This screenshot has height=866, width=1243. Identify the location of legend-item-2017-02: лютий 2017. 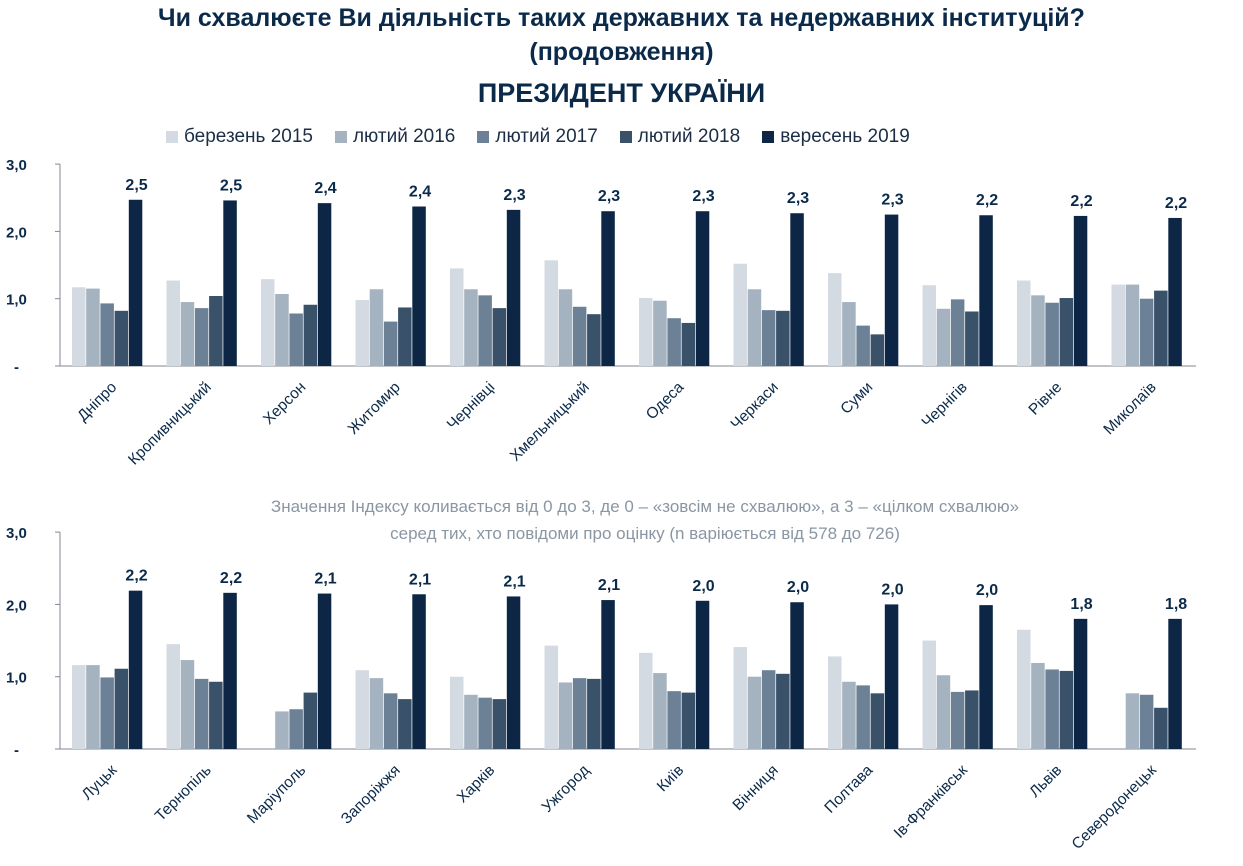
(537, 137).